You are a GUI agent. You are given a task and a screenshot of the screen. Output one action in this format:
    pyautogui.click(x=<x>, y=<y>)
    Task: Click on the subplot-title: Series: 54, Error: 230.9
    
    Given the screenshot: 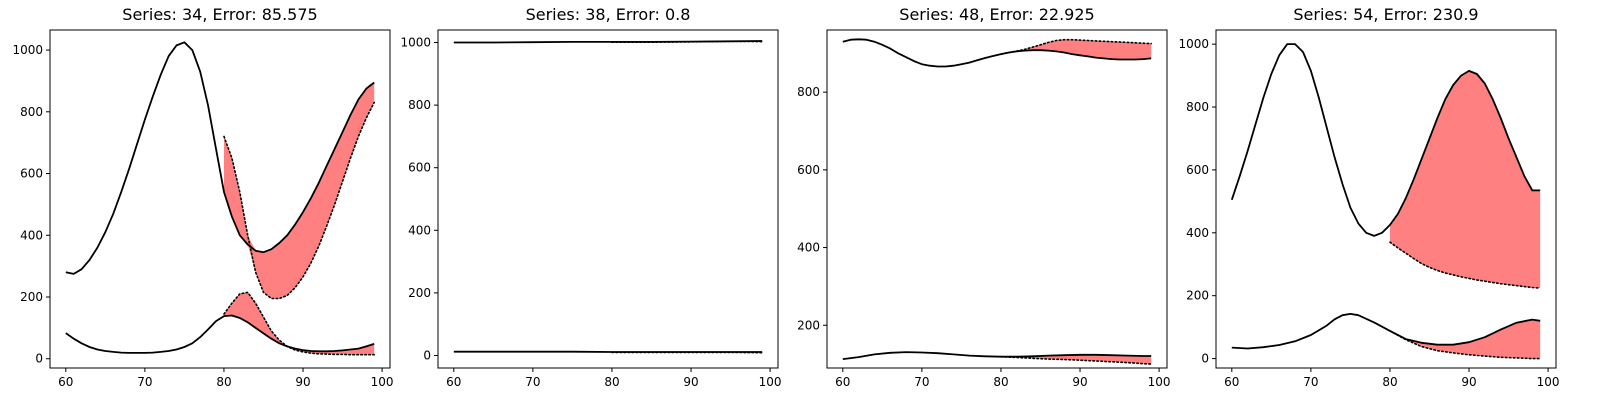 What is the action you would take?
    pyautogui.click(x=1385, y=14)
    